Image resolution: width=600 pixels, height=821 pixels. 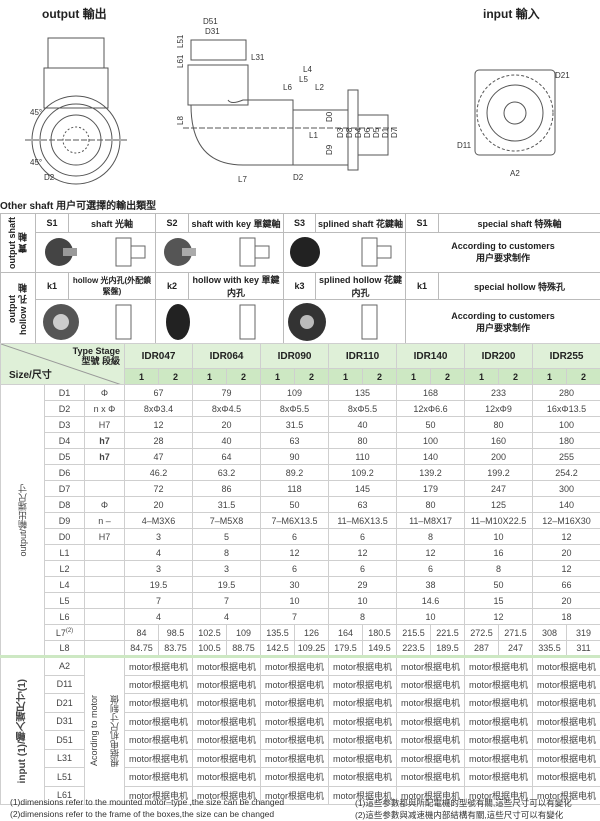 What do you see at coordinates (18, 243) in the screenshot?
I see `output-shaft-label: output shaft 實 軸` at bounding box center [18, 243].